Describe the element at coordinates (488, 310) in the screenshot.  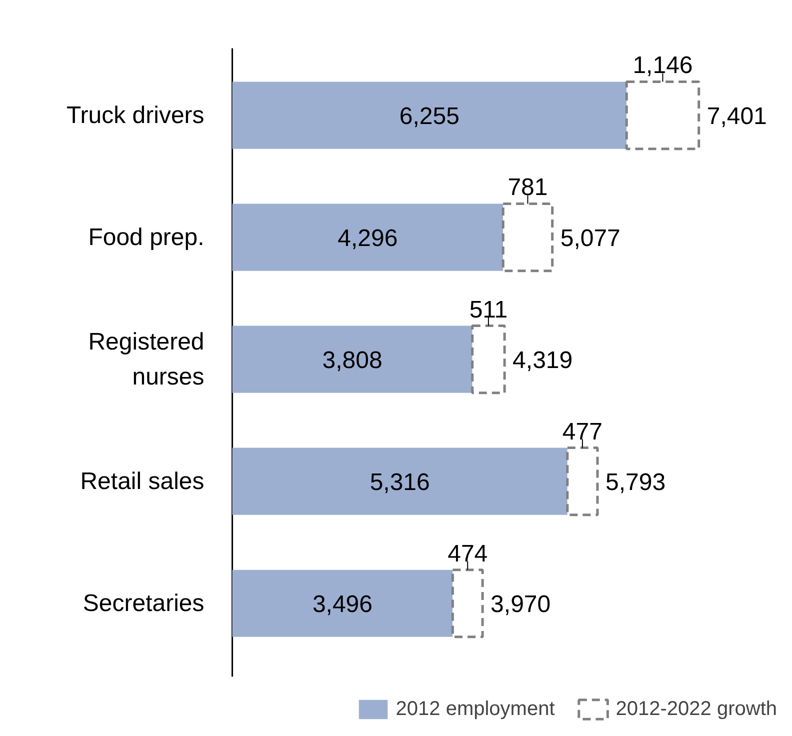
I see `data-label: 511` at that location.